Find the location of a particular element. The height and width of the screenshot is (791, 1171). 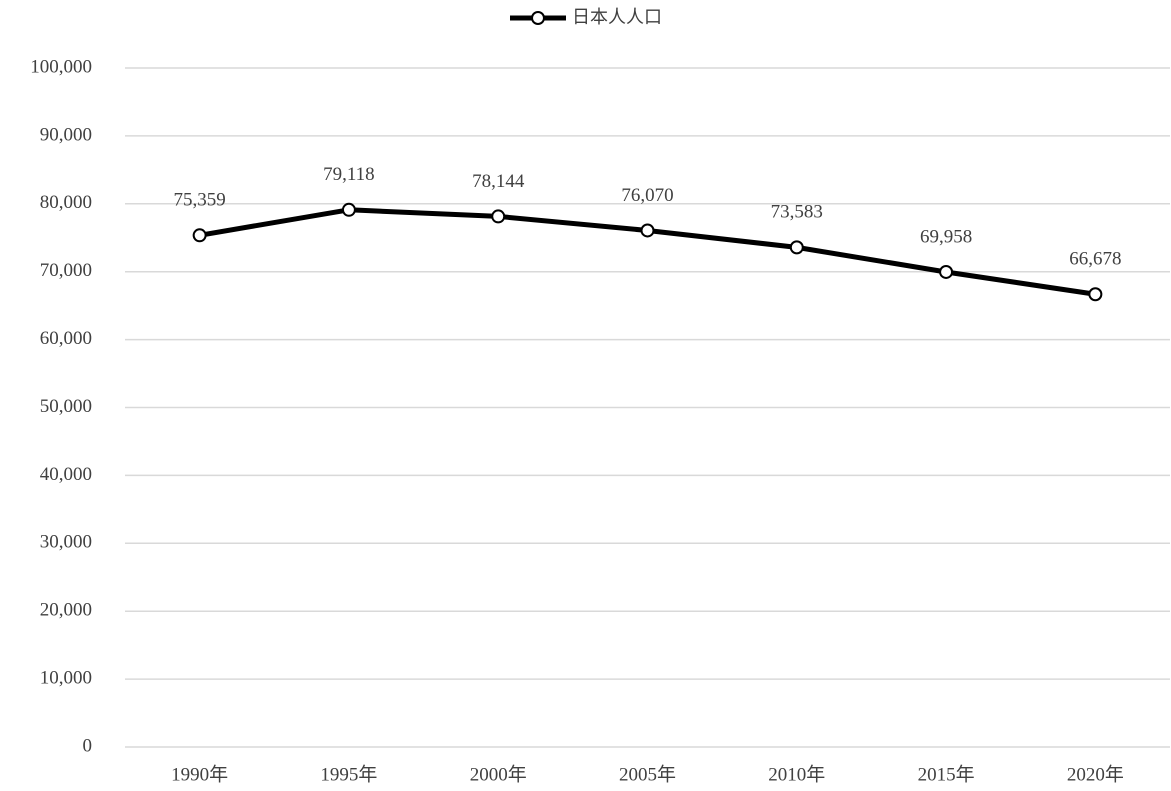

x-tick-label: 1990年 is located at coordinates (199, 774).